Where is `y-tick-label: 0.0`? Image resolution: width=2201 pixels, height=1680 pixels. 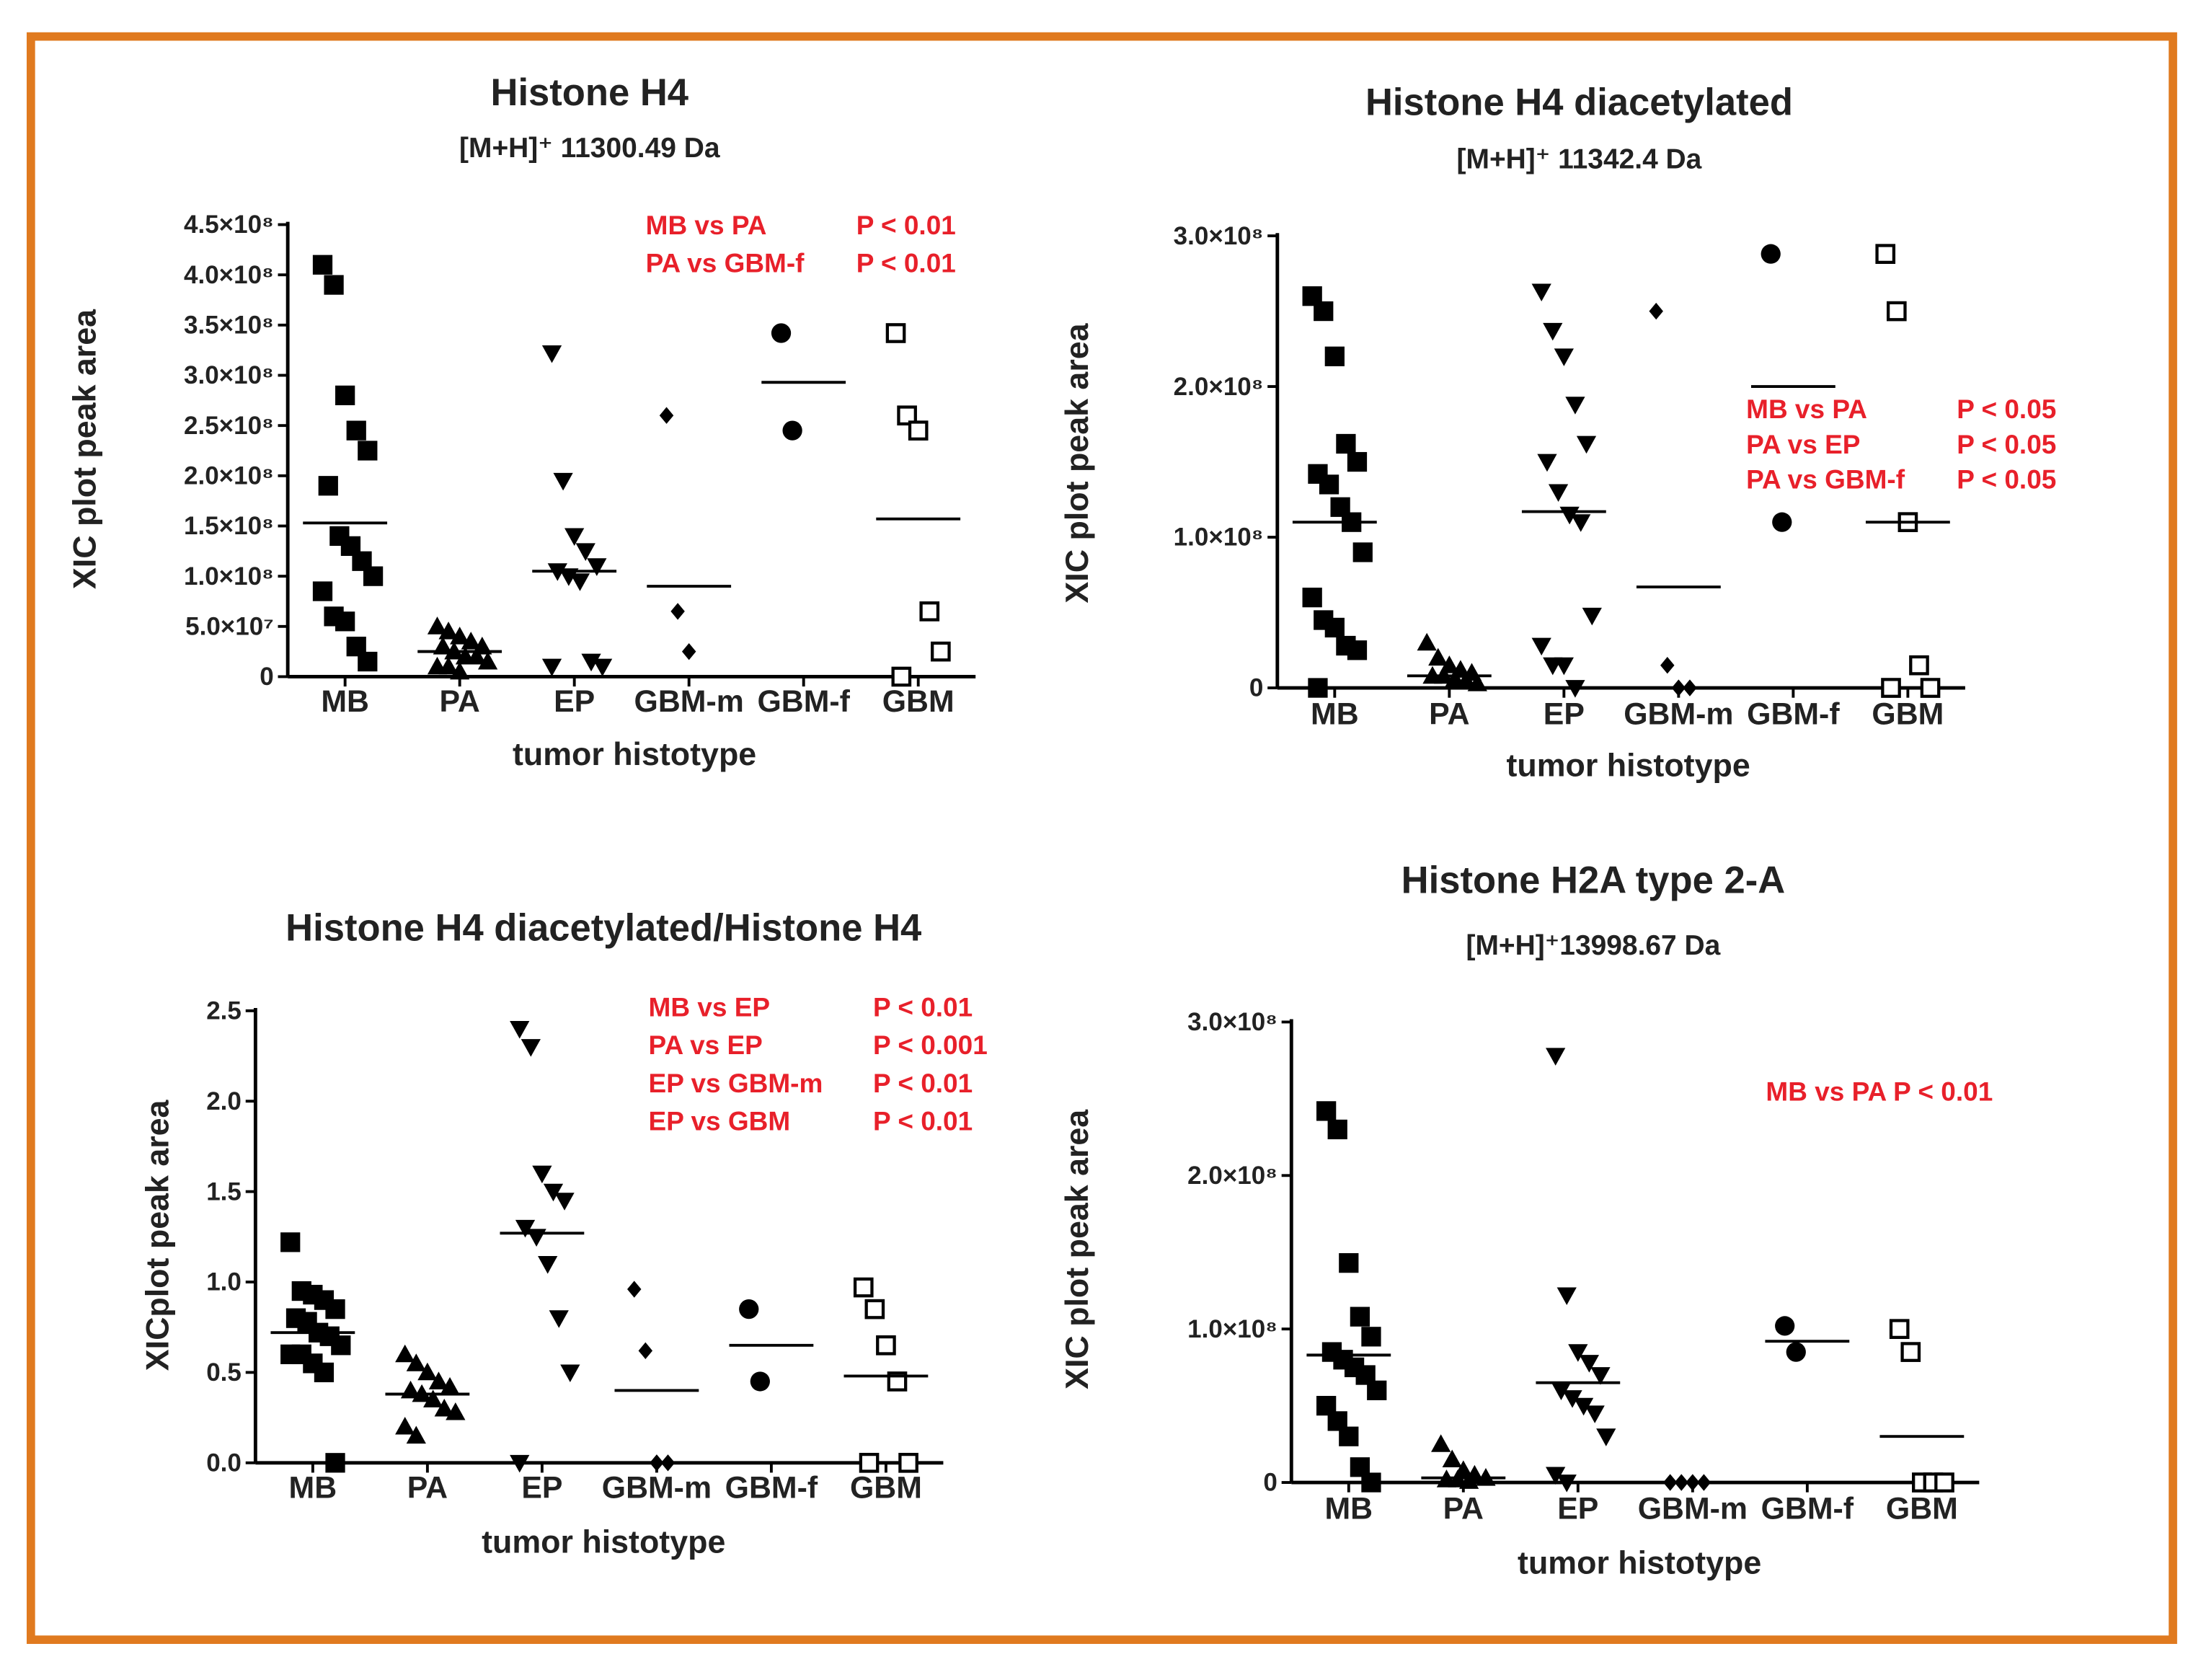
y-tick-label: 0.0 is located at coordinates (224, 1463).